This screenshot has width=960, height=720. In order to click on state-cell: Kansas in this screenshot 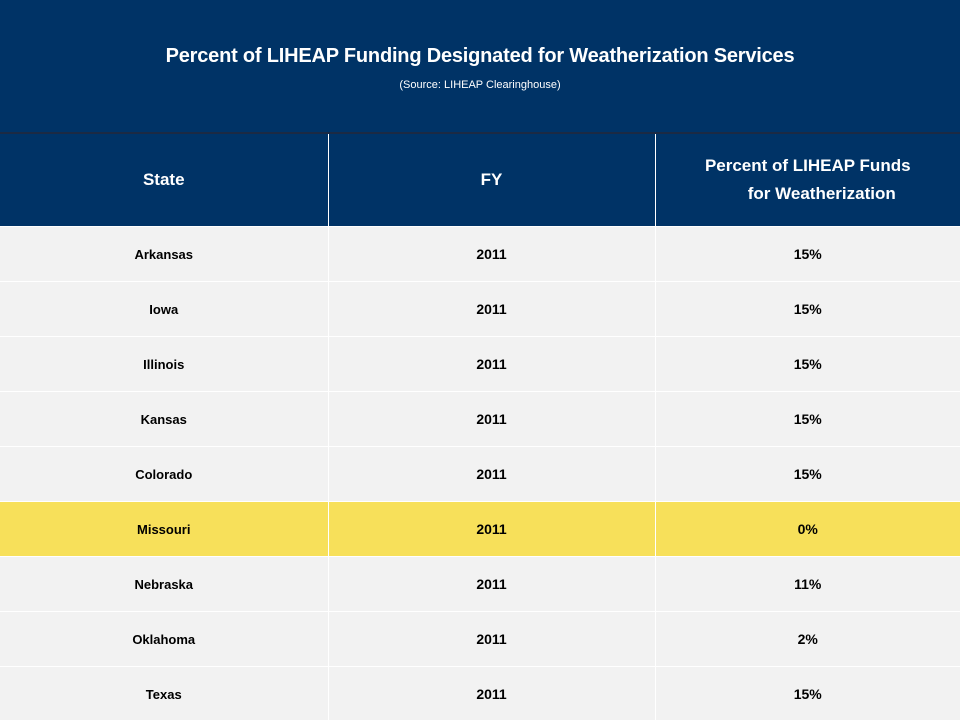, I will do `click(164, 419)`.